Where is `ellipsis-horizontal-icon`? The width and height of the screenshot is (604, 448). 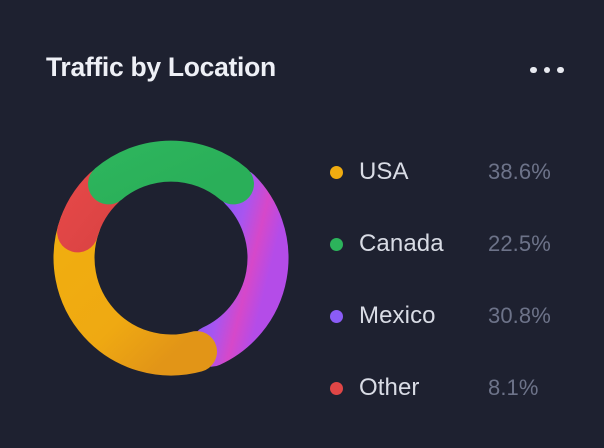 ellipsis-horizontal-icon is located at coordinates (547, 70).